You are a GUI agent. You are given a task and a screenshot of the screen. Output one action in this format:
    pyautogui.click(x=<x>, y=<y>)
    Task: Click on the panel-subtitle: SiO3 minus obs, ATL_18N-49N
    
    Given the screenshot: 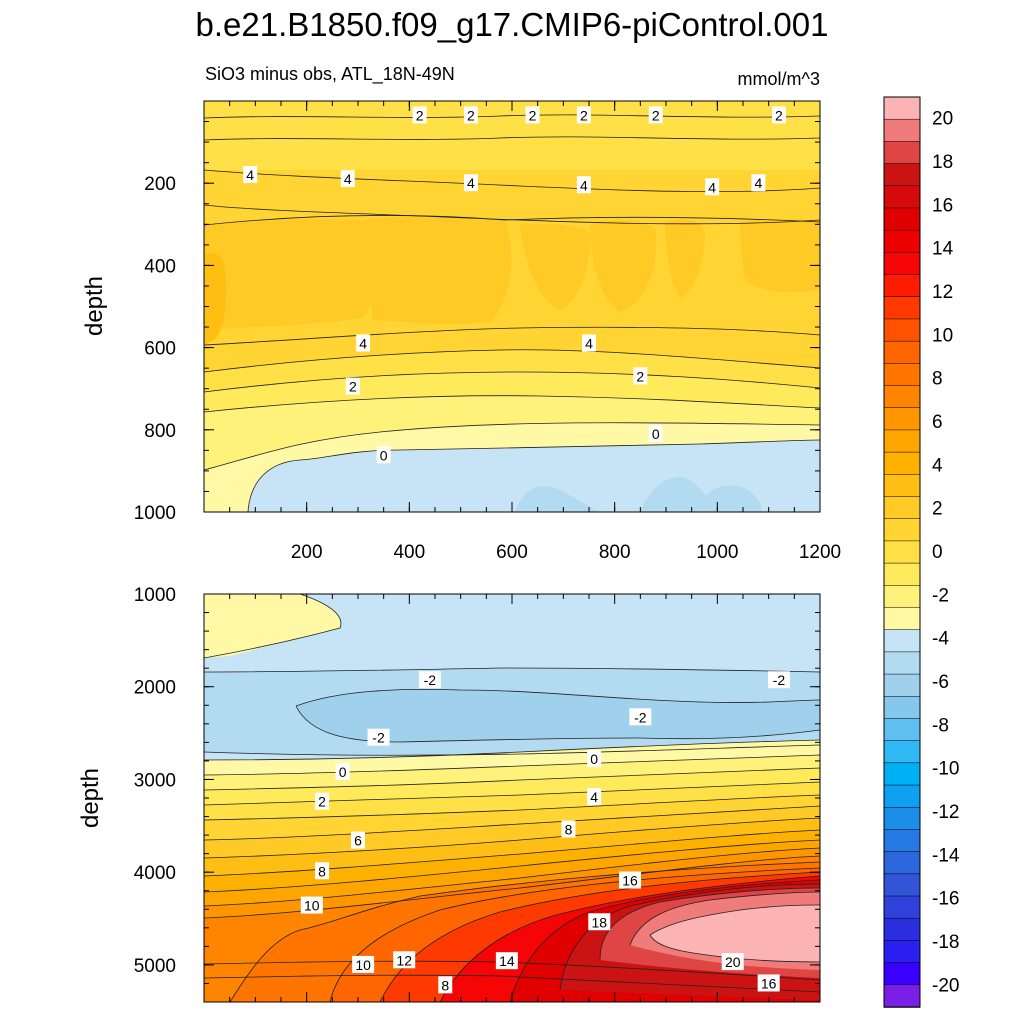 What is the action you would take?
    pyautogui.click(x=330, y=74)
    